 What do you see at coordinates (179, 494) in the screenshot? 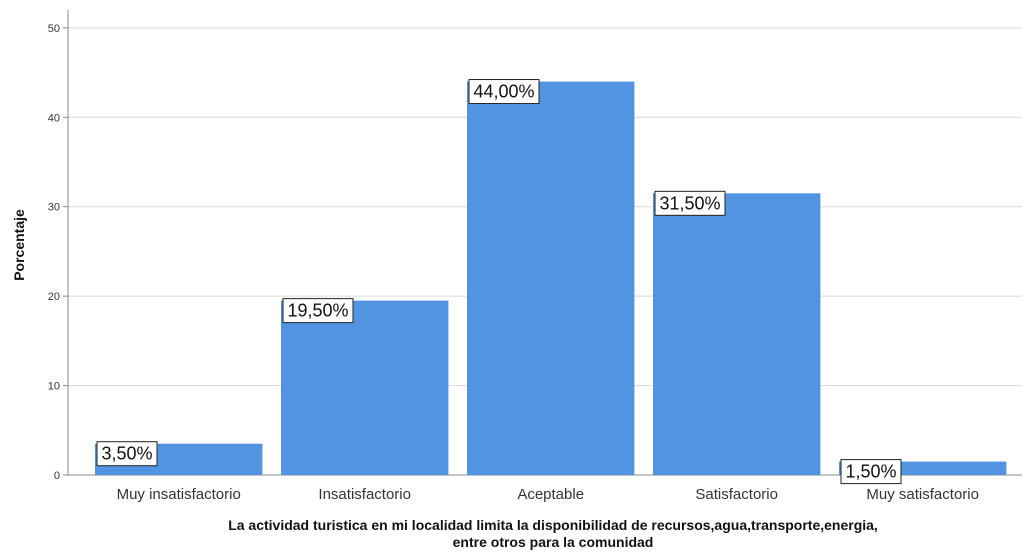
I see `category-label-0: Muy insatisfactorio` at bounding box center [179, 494].